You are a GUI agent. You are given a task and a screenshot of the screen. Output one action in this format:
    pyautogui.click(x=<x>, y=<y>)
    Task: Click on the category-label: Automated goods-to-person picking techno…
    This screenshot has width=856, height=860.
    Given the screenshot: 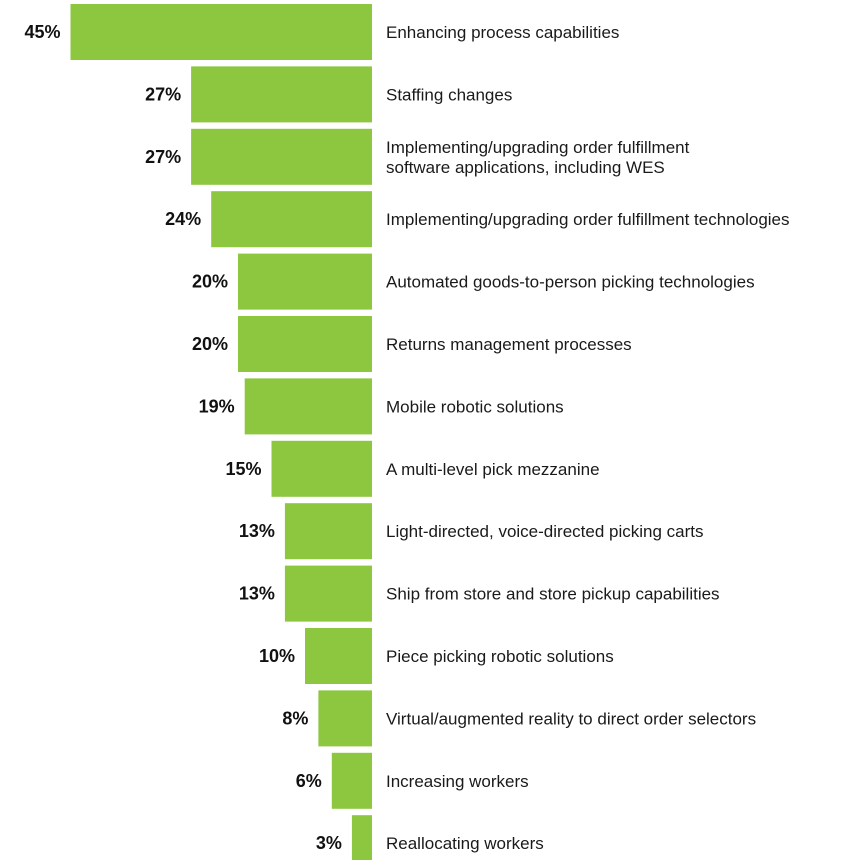 What is the action you would take?
    pyautogui.click(x=570, y=282)
    